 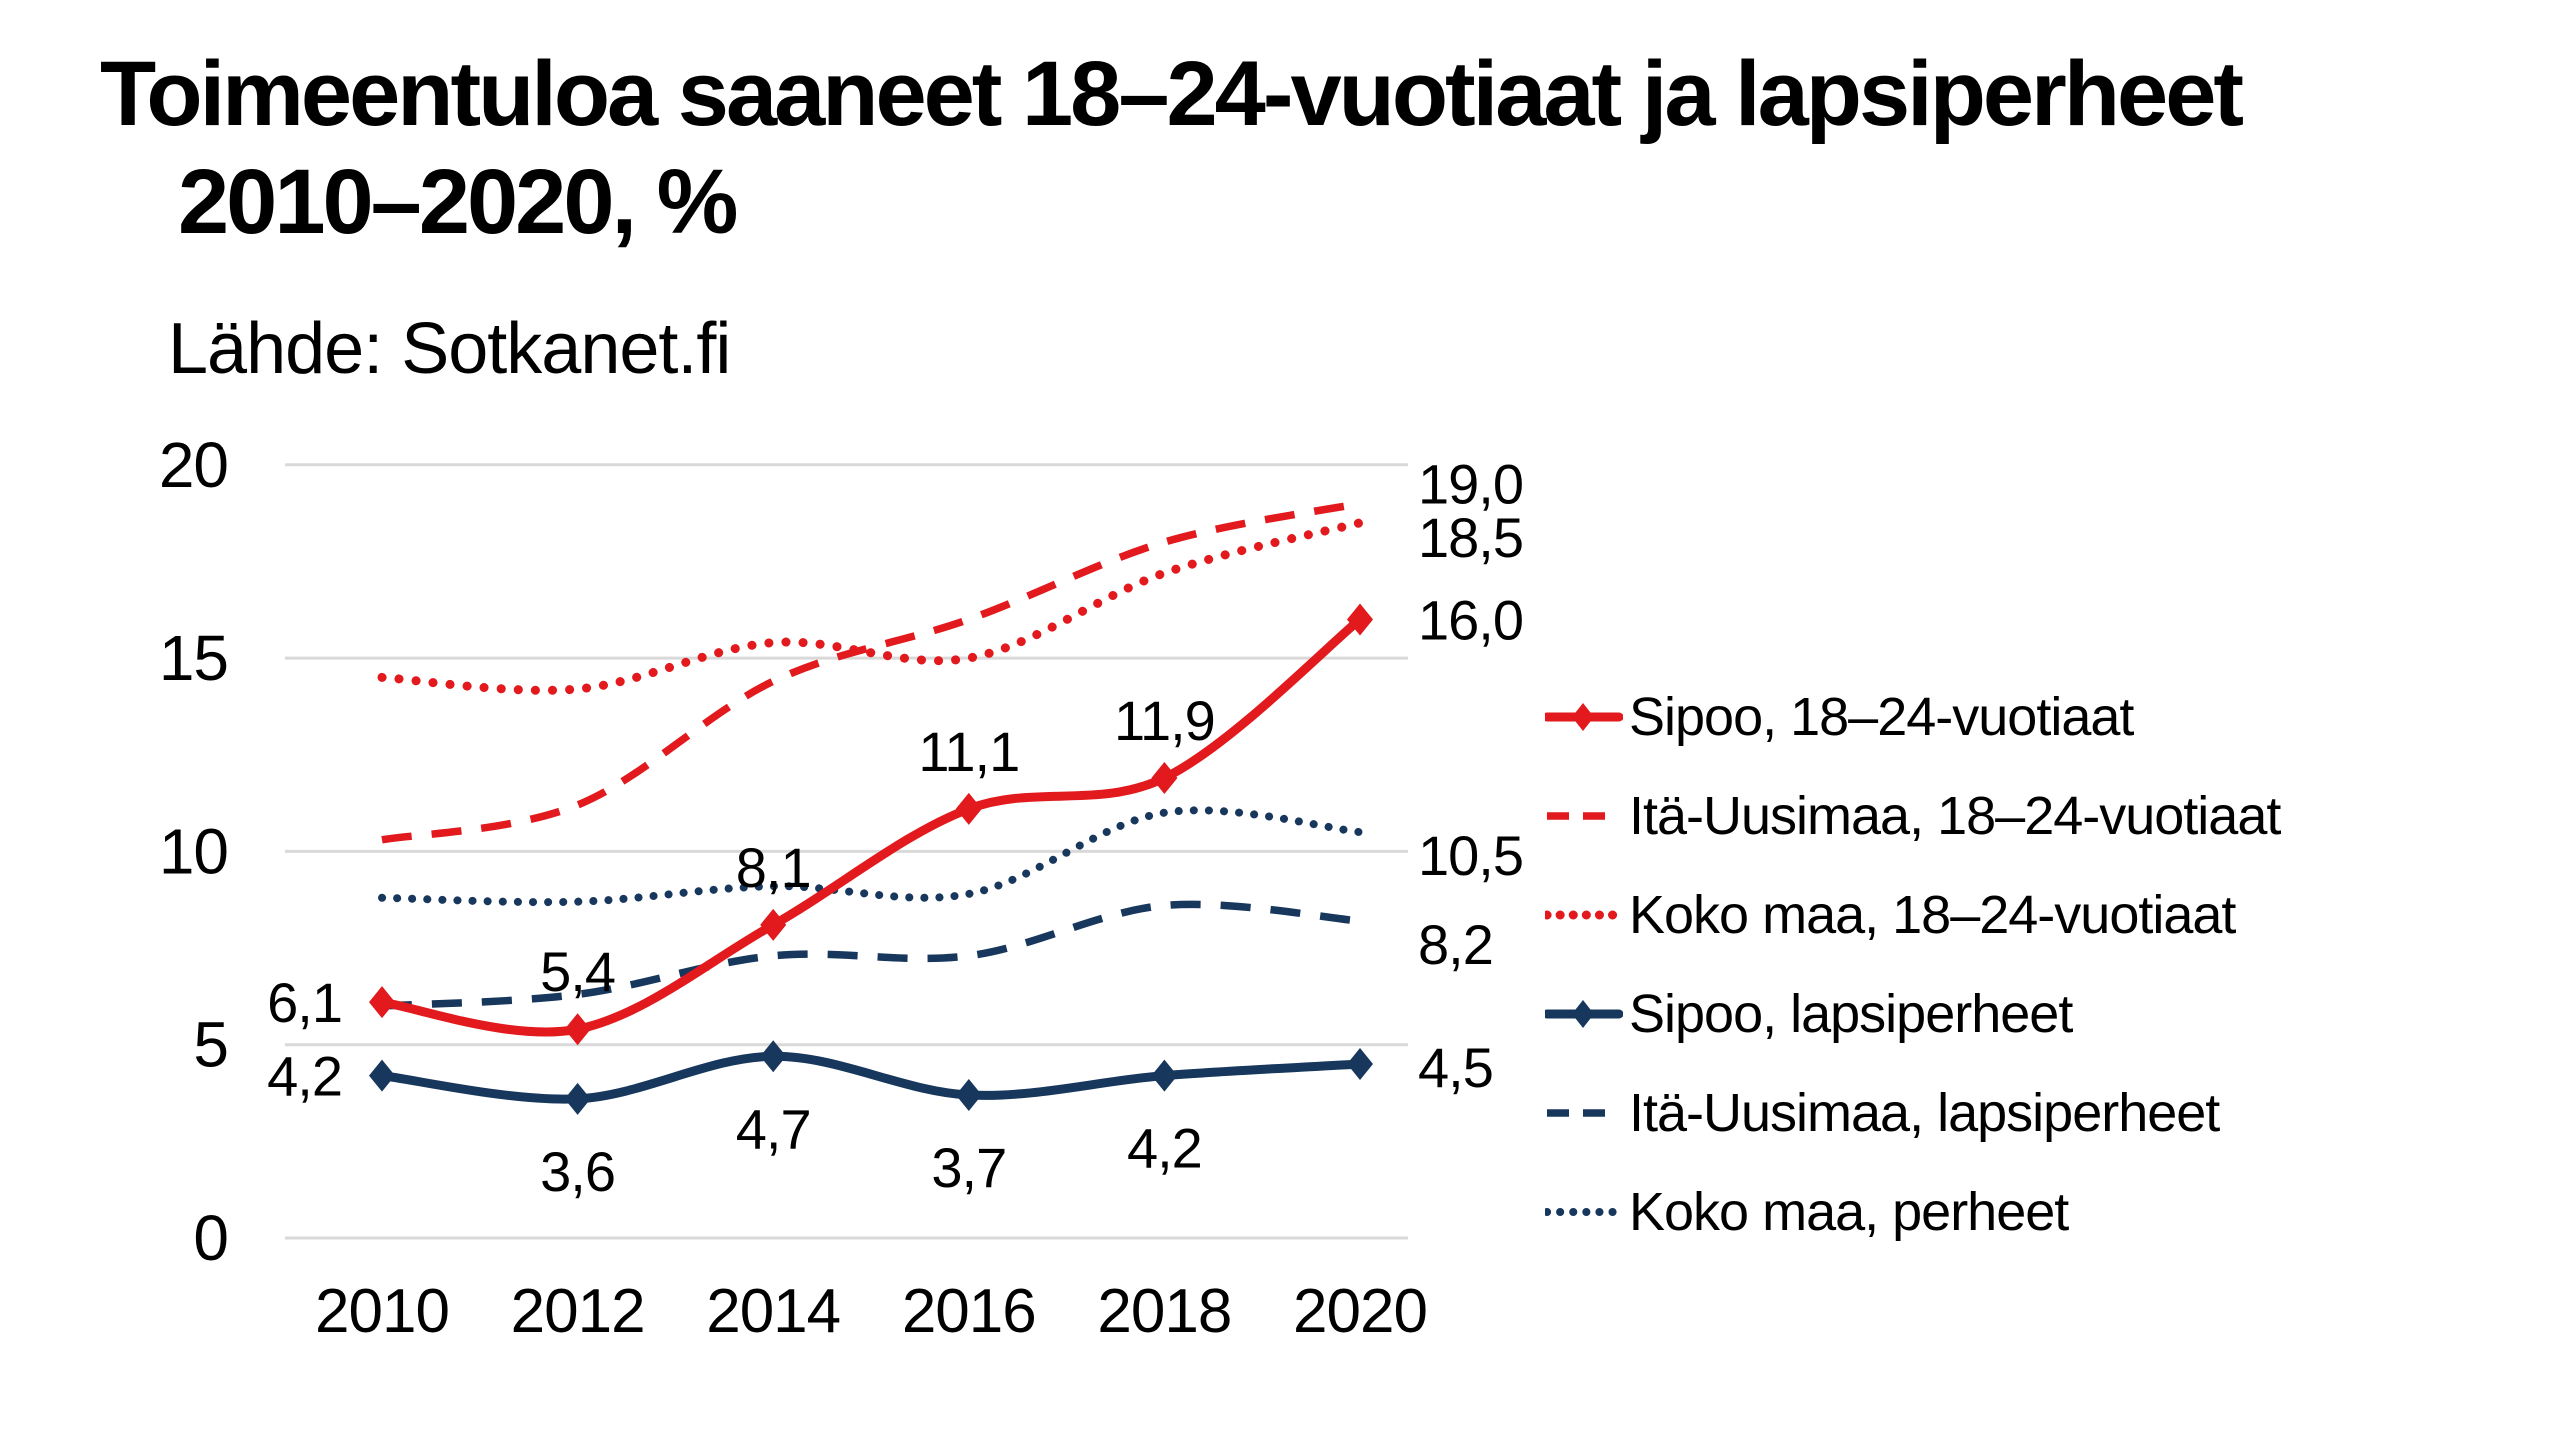 What do you see at coordinates (1849, 1211) in the screenshot?
I see `legend-label-koko-maa-perheet: Koko maa, perheet` at bounding box center [1849, 1211].